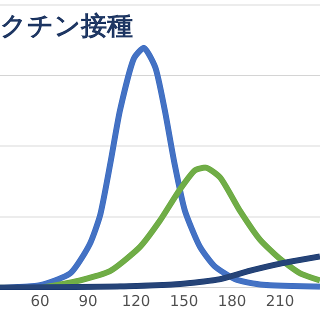  I want to click on x-tick-label: 180, so click(232, 301).